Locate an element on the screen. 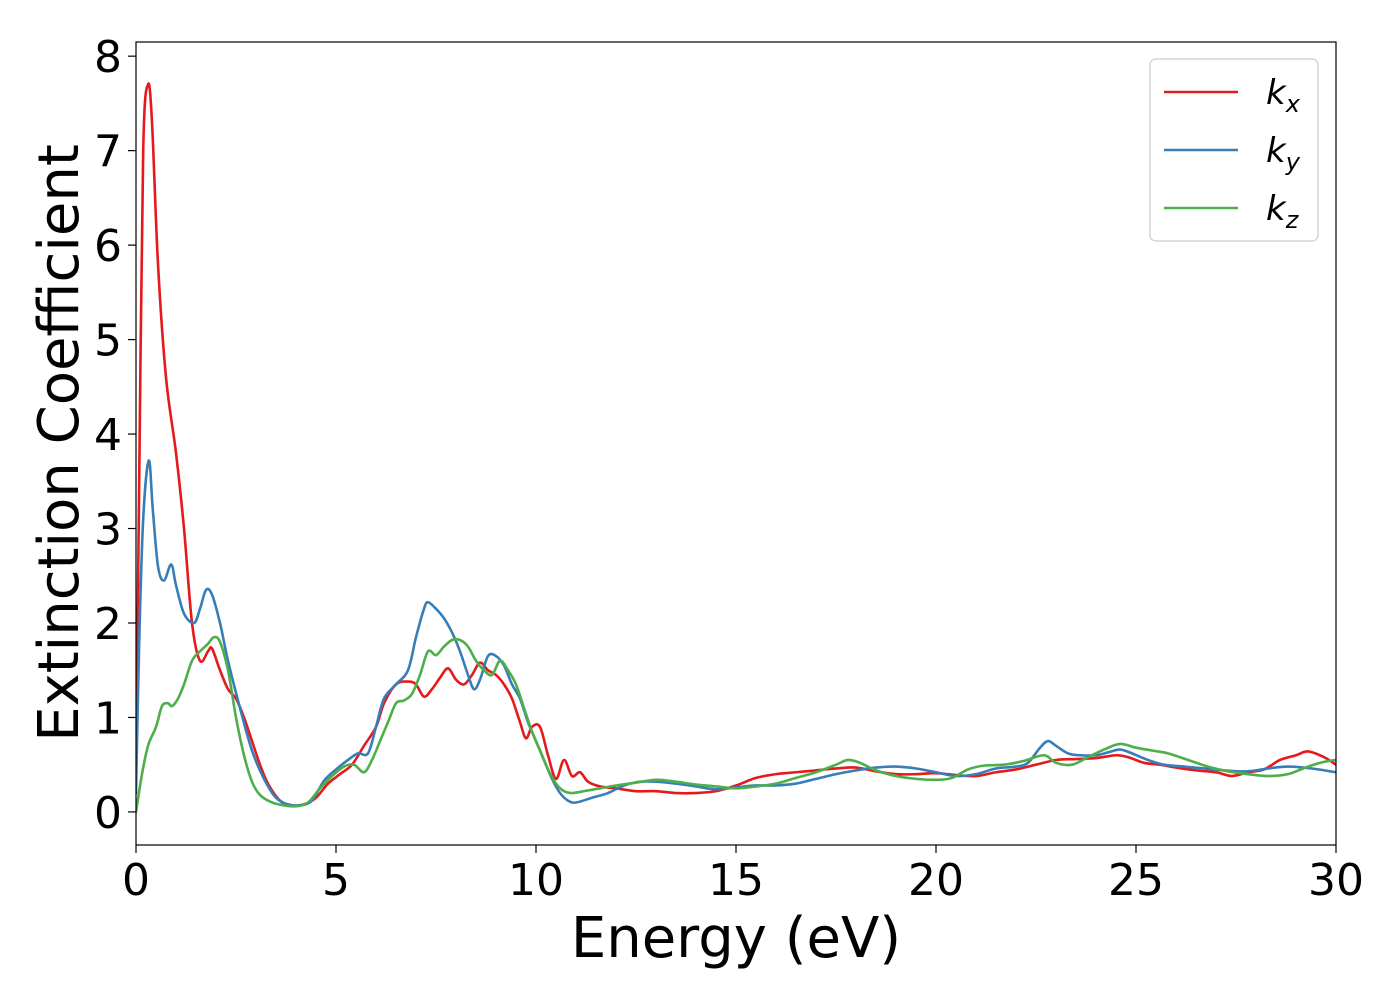 This screenshot has width=1400, height=1000. y-tick-label: 0 is located at coordinates (108, 813).